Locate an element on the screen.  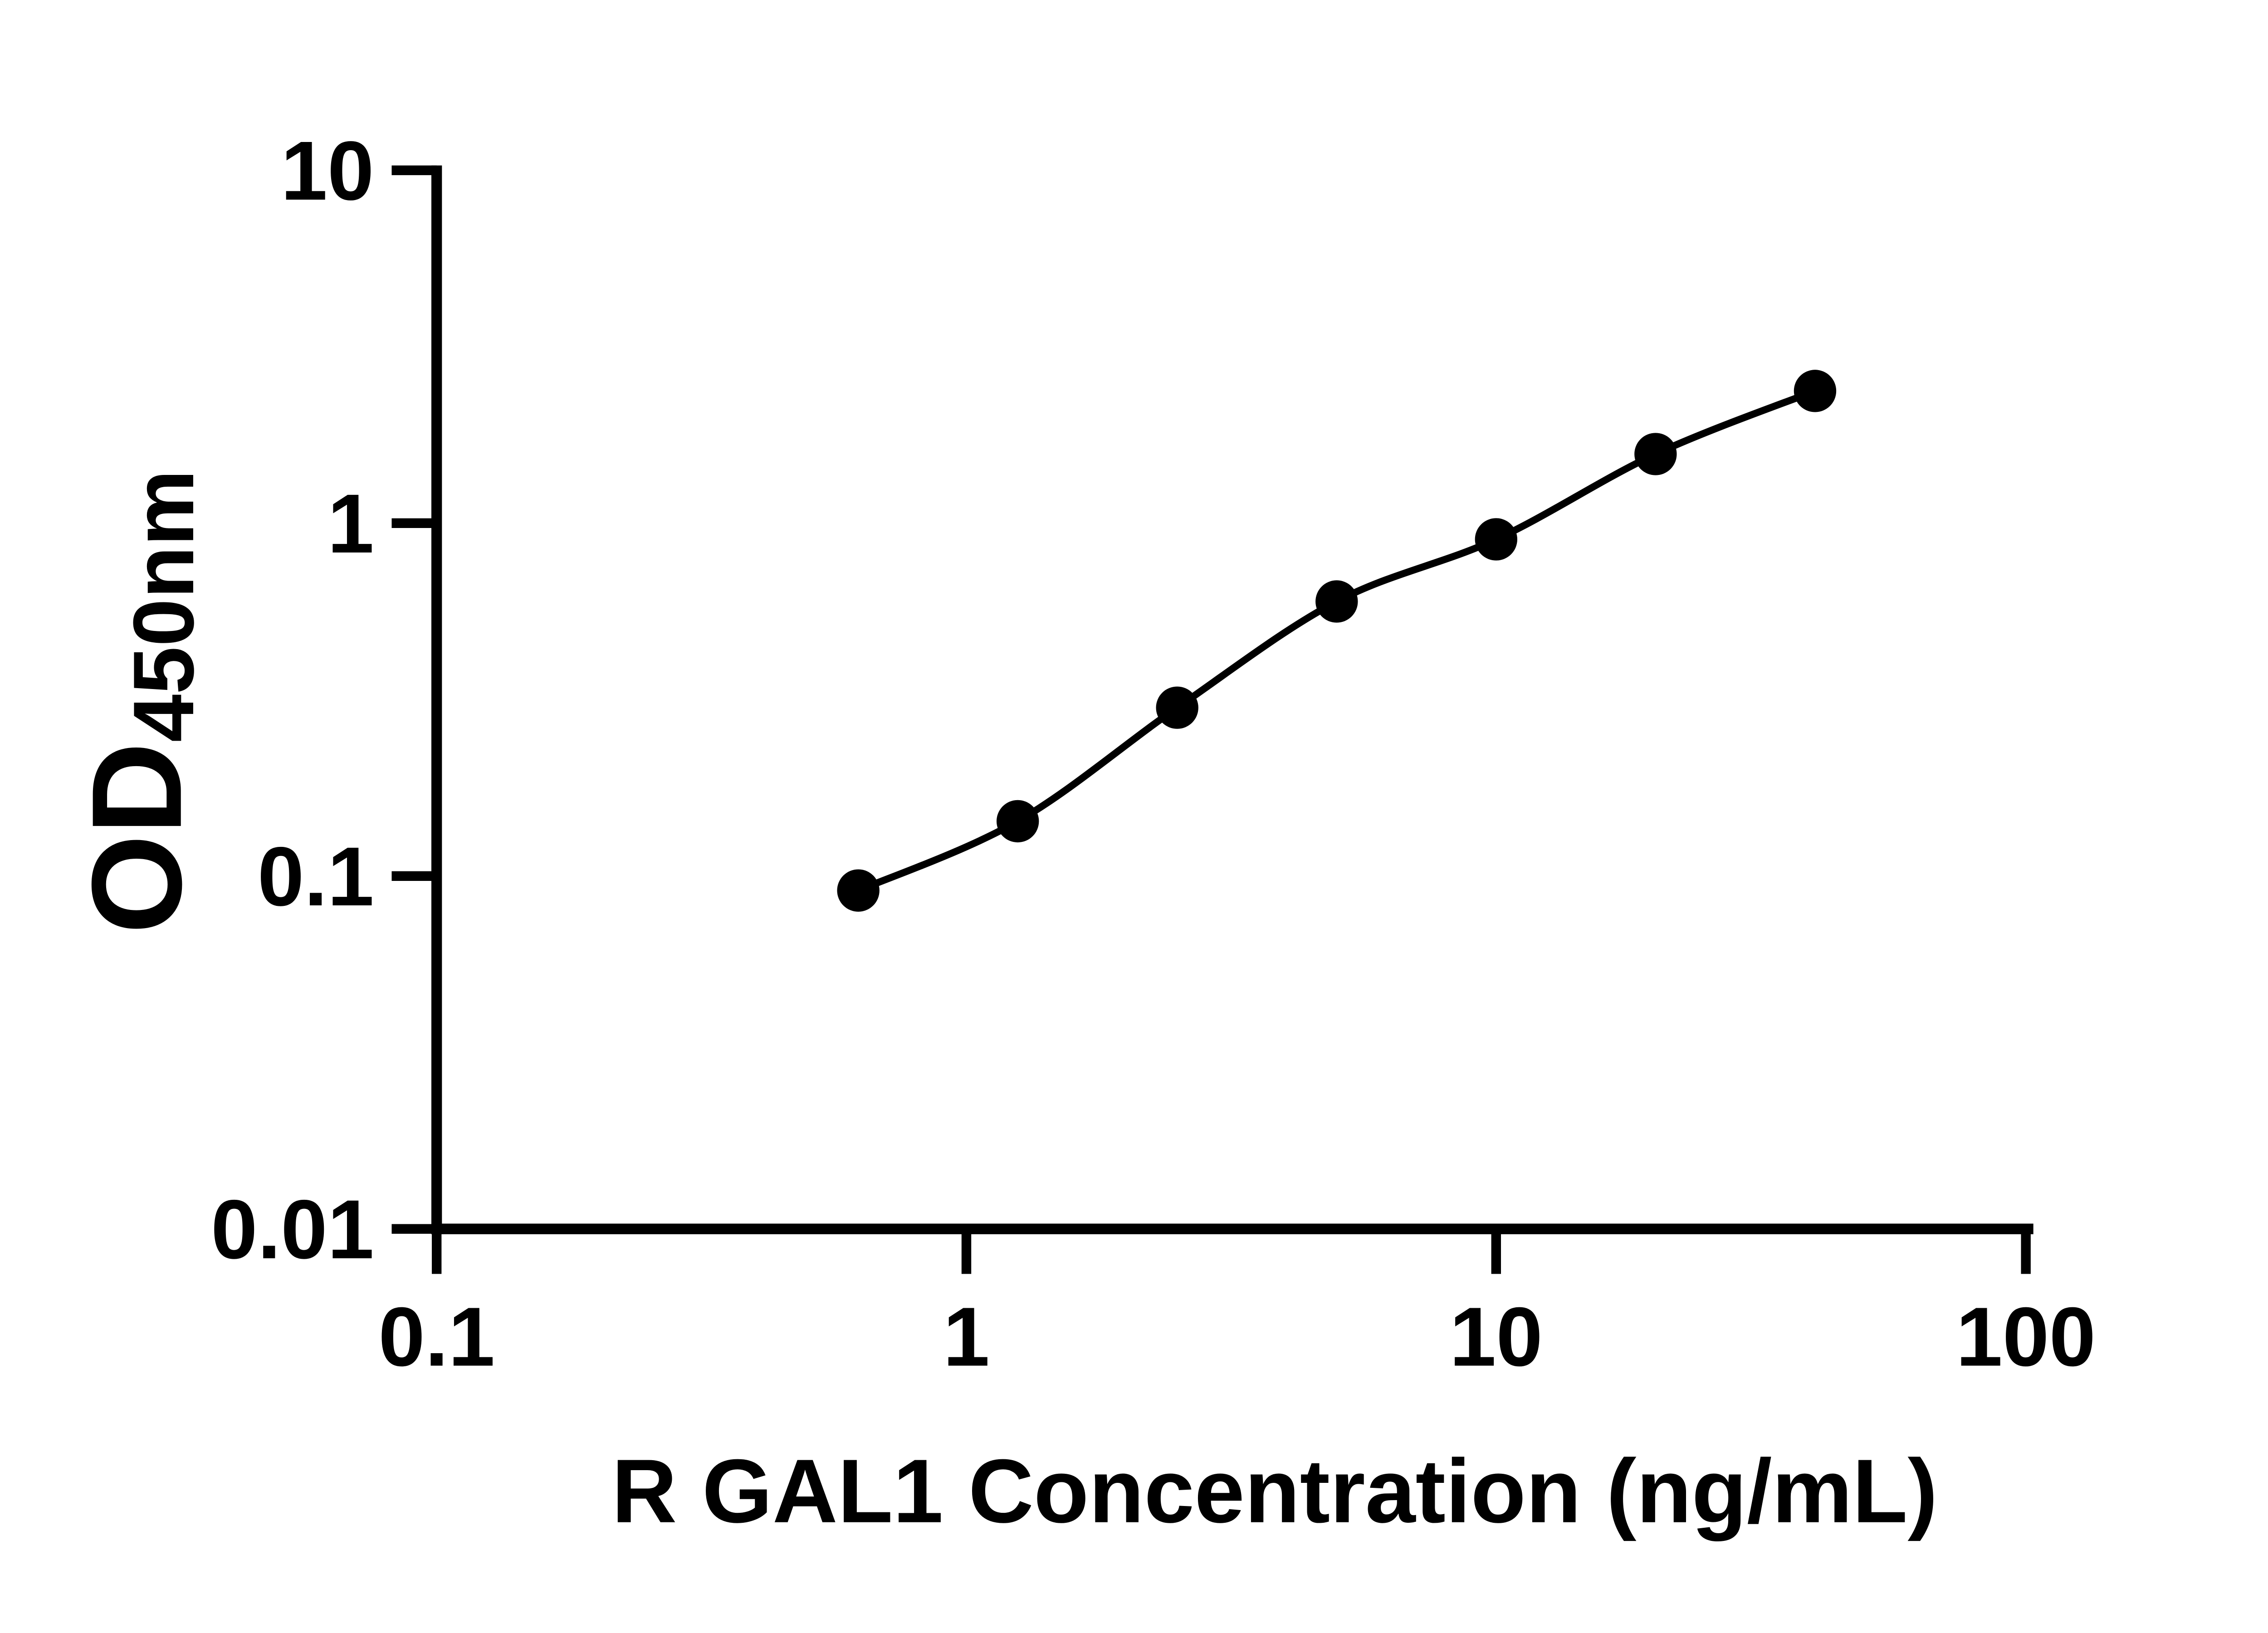
x-tick-label: 100 is located at coordinates (2026, 1337).